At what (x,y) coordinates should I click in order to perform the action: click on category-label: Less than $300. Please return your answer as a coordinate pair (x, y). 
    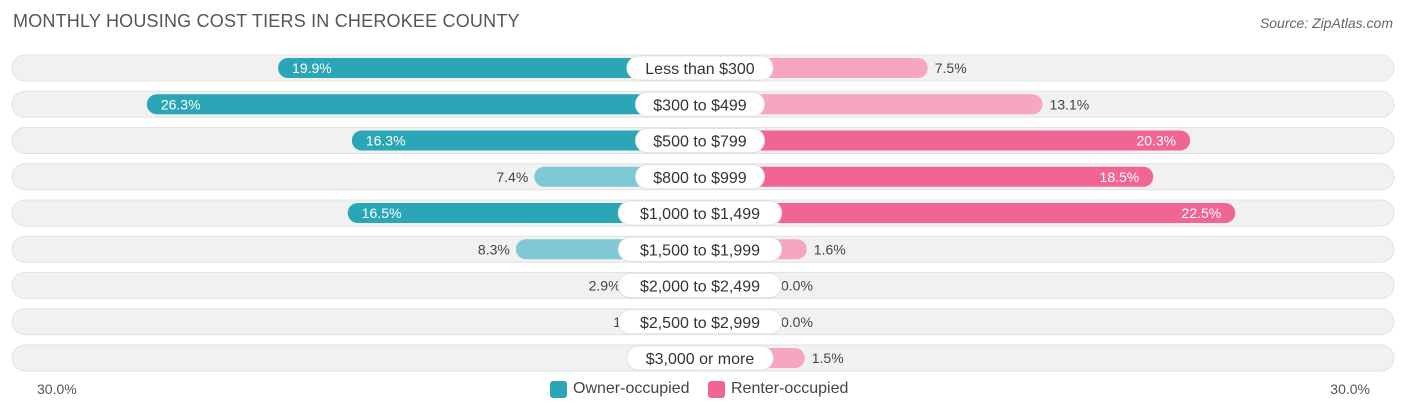
    Looking at the image, I should click on (700, 69).